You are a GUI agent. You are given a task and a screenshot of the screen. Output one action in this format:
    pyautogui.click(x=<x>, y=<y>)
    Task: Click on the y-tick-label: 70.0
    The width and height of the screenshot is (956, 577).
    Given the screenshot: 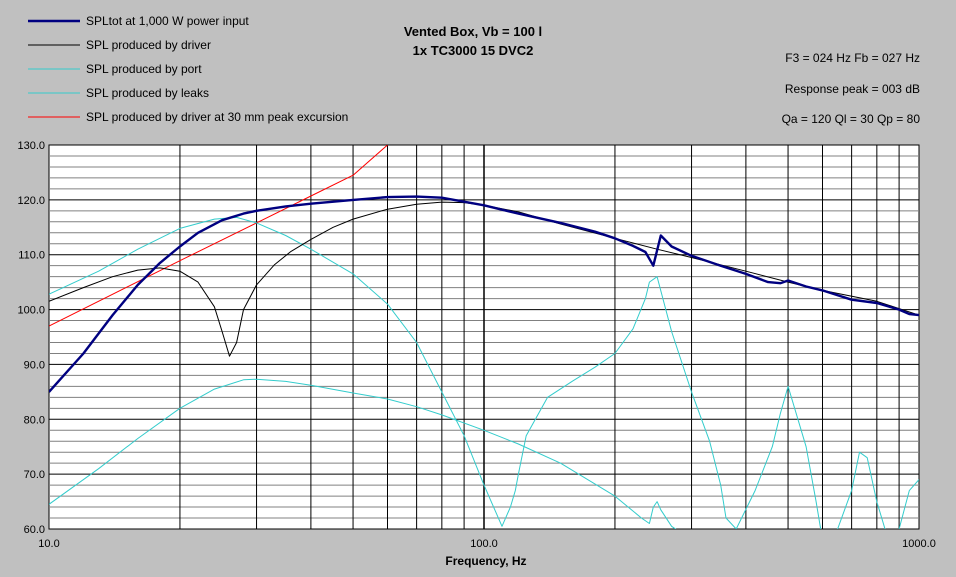 What is the action you would take?
    pyautogui.click(x=34, y=475)
    